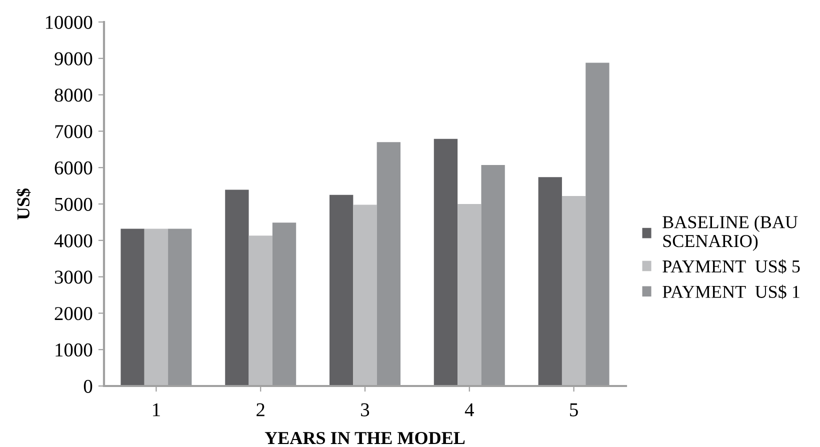 This screenshot has height=447, width=820. What do you see at coordinates (73, 95) in the screenshot?
I see `y-tick-label: 8000` at bounding box center [73, 95].